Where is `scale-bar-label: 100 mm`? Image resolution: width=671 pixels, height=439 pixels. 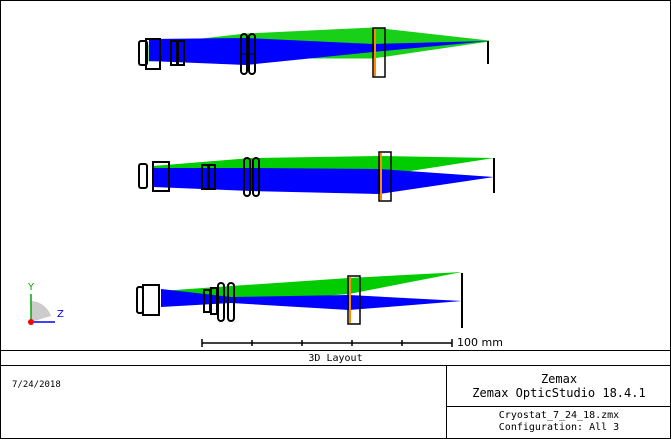 scale-bar-label: 100 mm is located at coordinates (480, 342).